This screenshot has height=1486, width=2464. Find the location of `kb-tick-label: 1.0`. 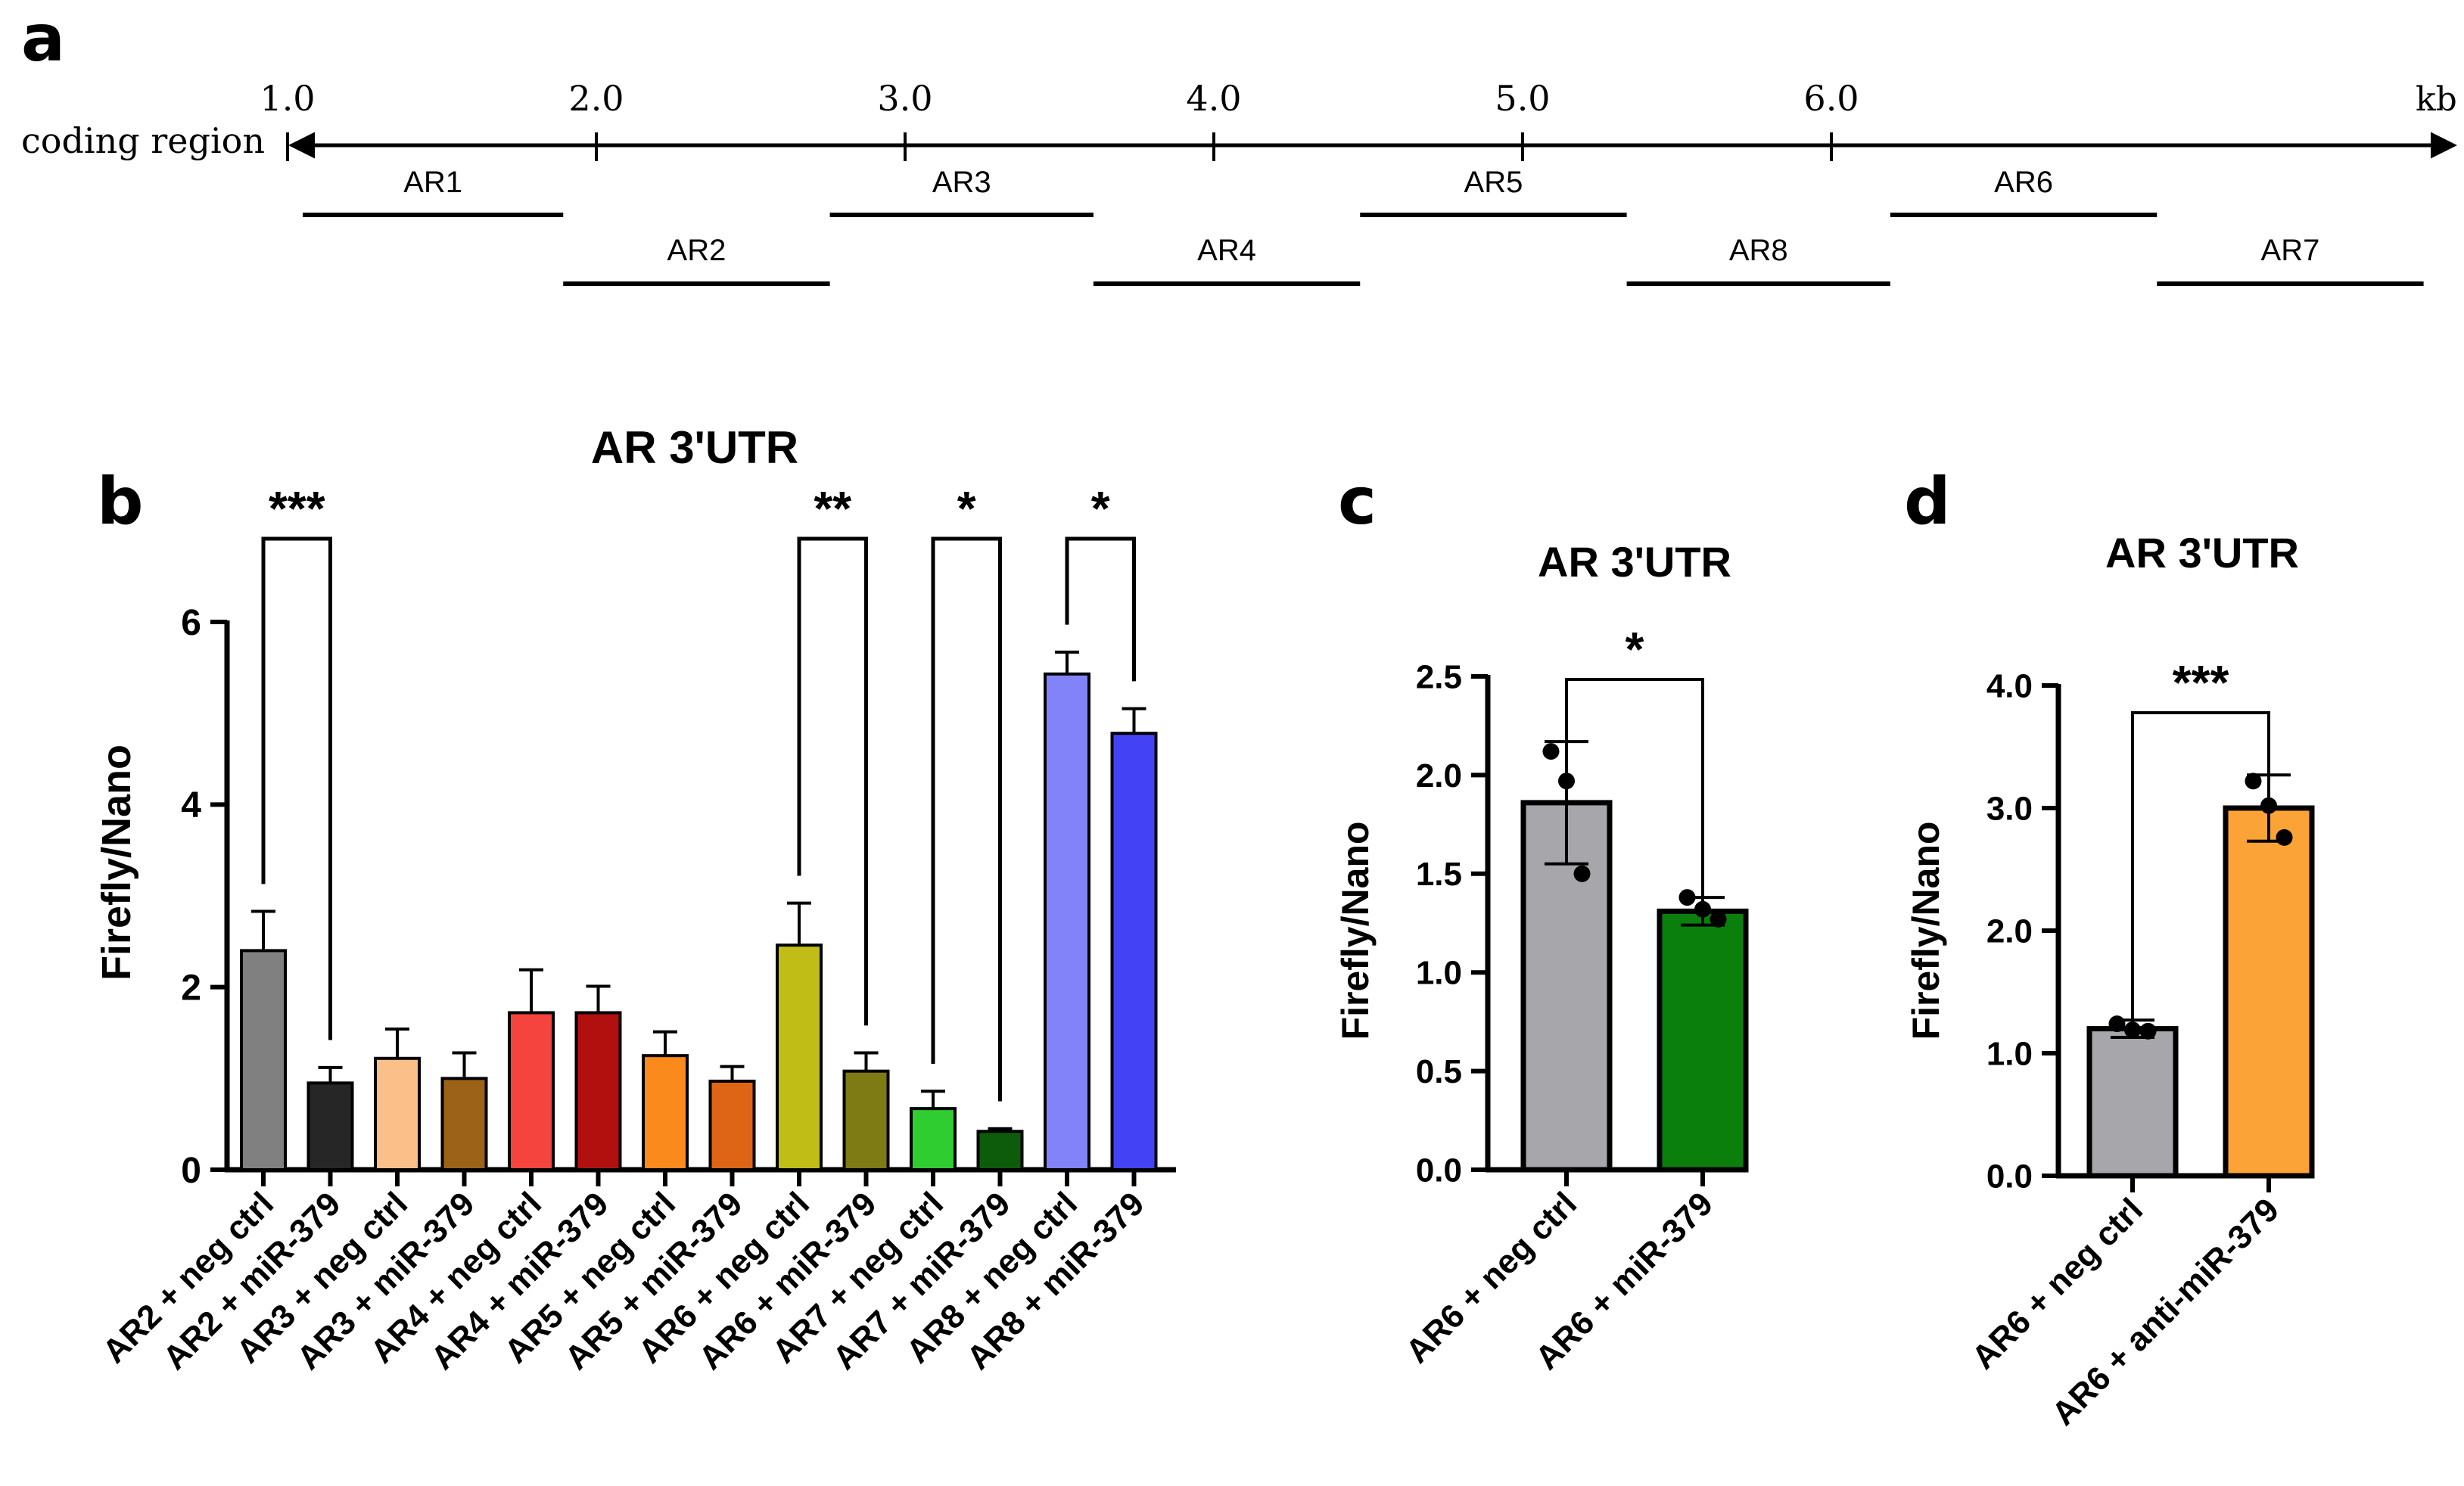

kb-tick-label: 1.0 is located at coordinates (287, 98).